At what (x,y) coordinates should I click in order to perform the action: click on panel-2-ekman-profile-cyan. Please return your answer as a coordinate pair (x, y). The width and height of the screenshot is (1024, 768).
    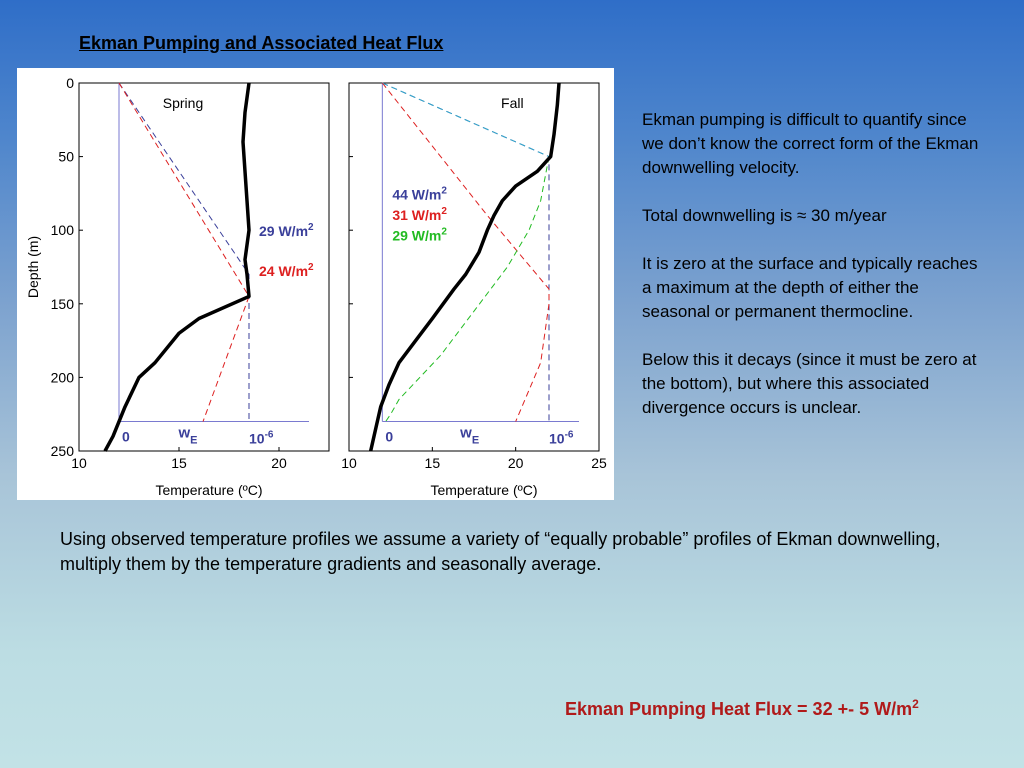
    Looking at the image, I should click on (466, 120).